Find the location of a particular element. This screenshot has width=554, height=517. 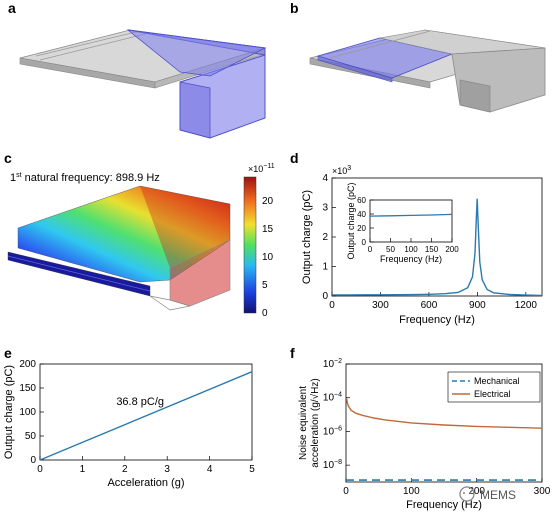

sensitivity-annotation: 36.8 pC/g is located at coordinates (140, 402).